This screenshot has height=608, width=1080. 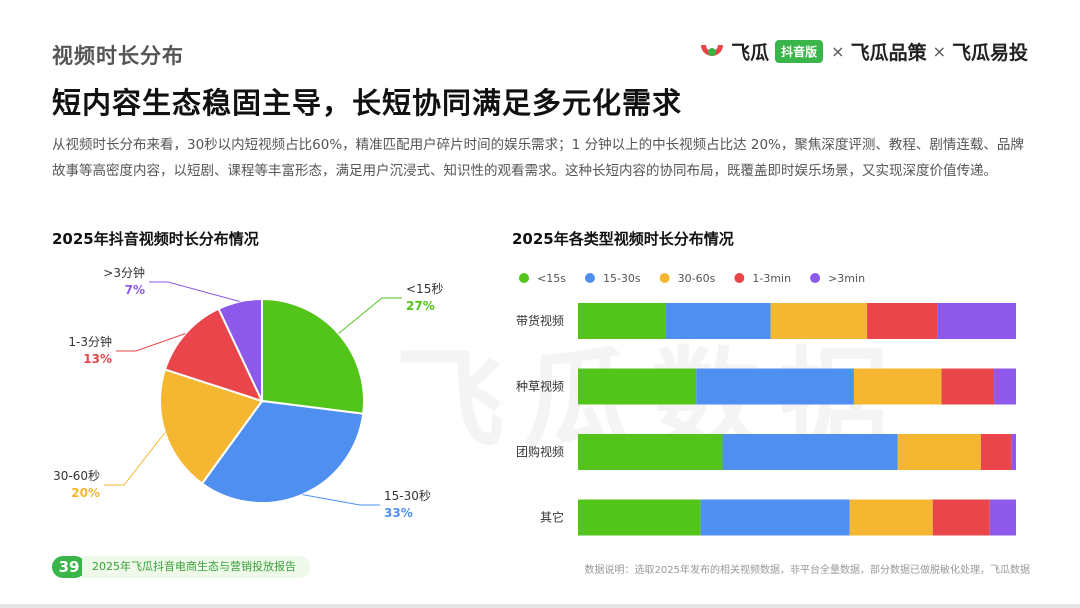 What do you see at coordinates (622, 278) in the screenshot?
I see `legend-label: 15-30s` at bounding box center [622, 278].